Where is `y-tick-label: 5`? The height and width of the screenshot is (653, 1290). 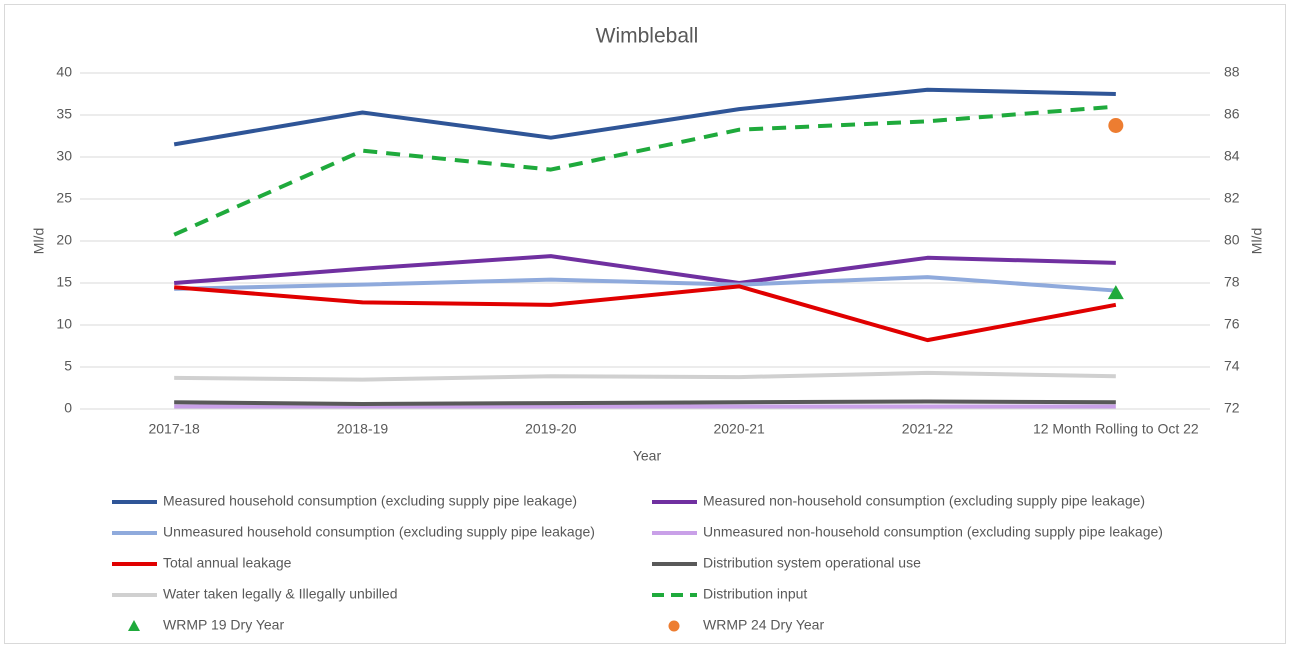 y-tick-label: 5 is located at coordinates (68, 366).